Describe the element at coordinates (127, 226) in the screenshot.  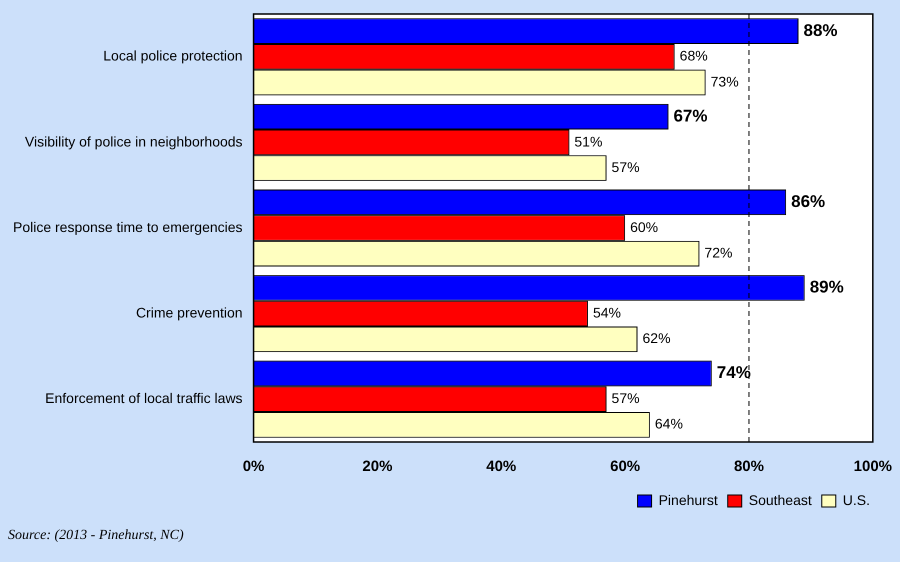
I see `y-tick-label: Police response time to emergencies` at that location.